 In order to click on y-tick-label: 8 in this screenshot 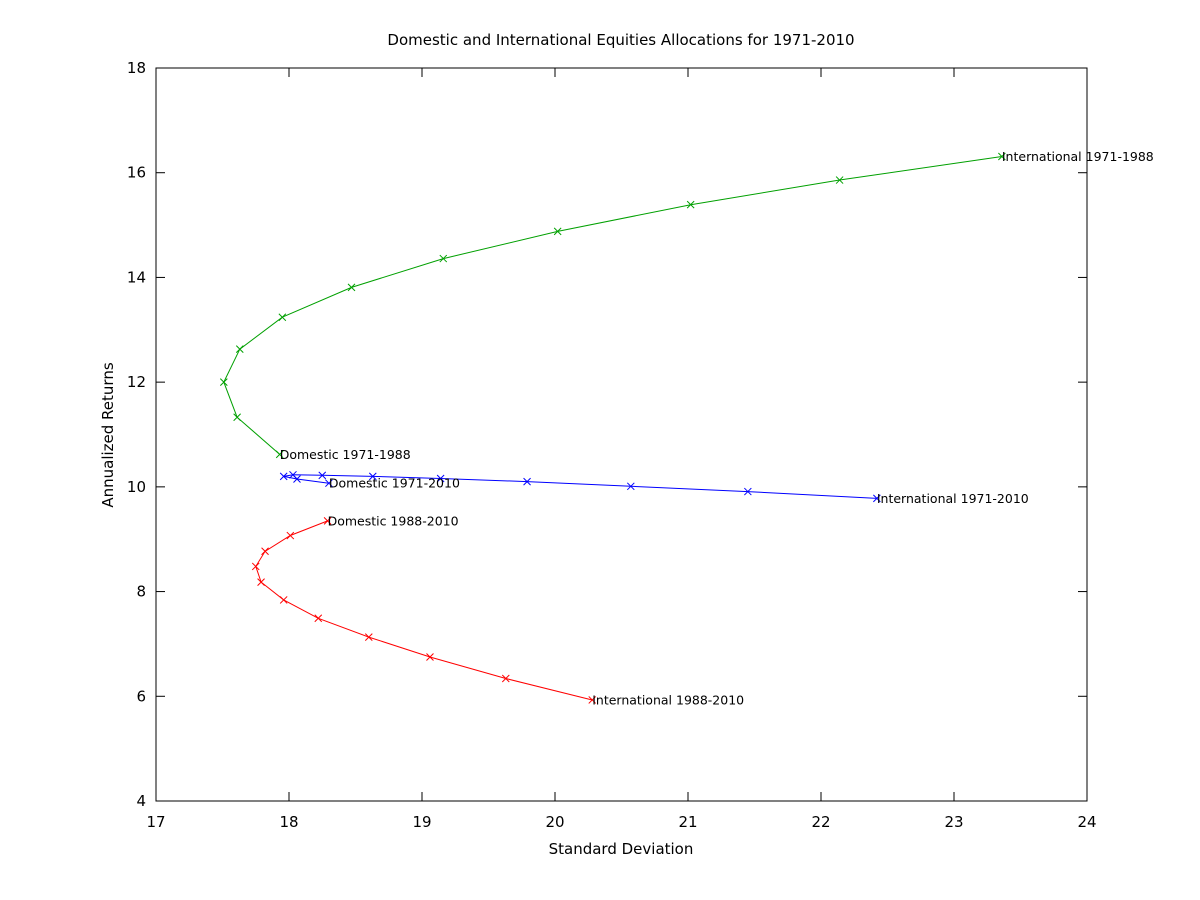, I will do `click(141, 592)`.